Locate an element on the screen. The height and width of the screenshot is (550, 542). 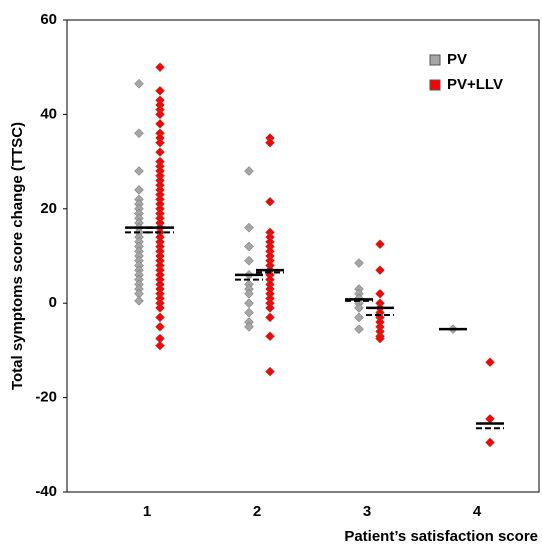
legend-label: PV+LLV is located at coordinates (475, 84).